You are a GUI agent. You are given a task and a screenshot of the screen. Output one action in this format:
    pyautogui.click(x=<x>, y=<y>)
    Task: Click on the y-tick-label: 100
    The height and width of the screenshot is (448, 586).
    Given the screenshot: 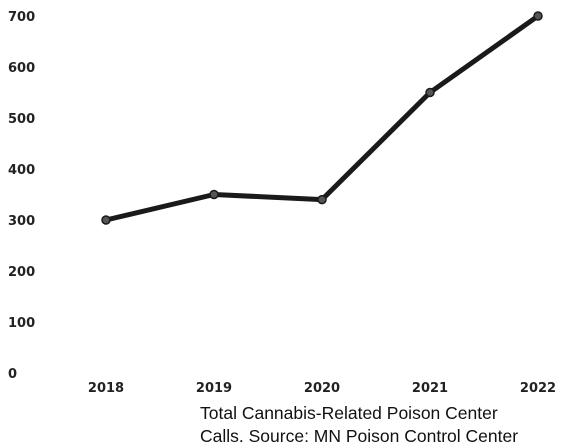 What is the action you would take?
    pyautogui.click(x=21, y=323)
    